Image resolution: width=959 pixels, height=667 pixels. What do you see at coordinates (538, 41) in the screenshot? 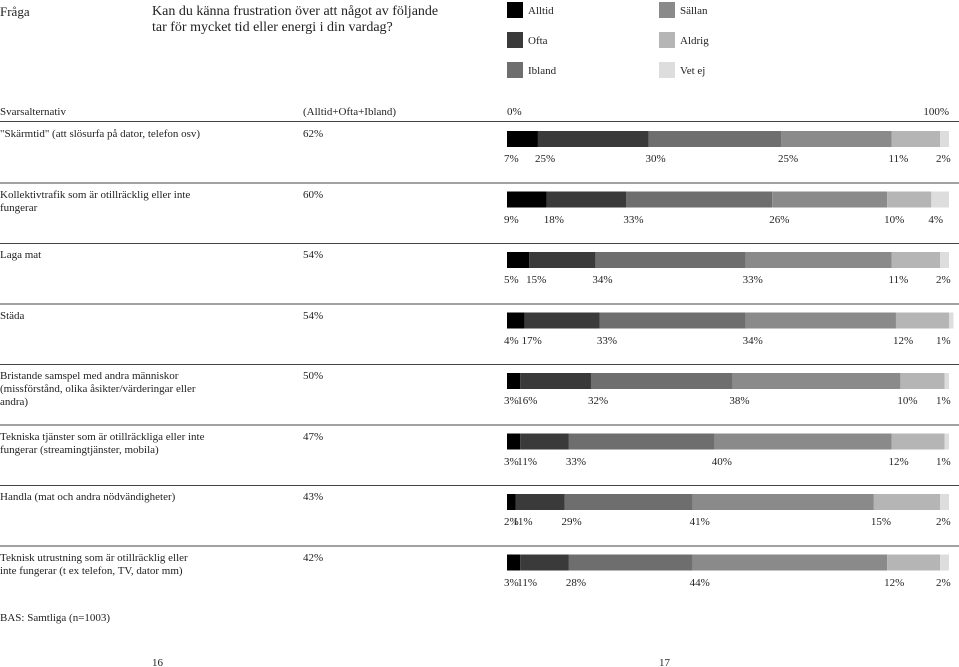
I see `legend-label: Ofta` at bounding box center [538, 41].